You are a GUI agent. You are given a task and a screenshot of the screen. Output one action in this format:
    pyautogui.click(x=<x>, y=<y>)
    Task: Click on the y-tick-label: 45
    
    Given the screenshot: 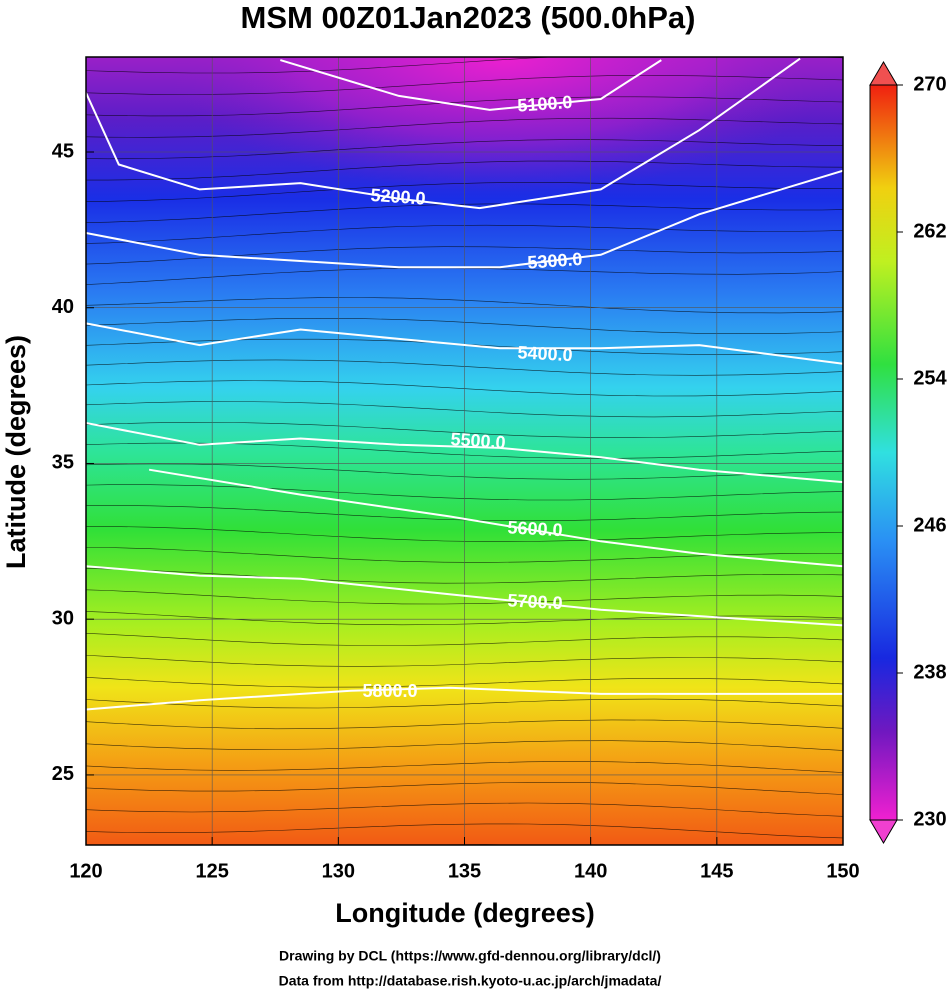 What is the action you would take?
    pyautogui.click(x=63, y=151)
    